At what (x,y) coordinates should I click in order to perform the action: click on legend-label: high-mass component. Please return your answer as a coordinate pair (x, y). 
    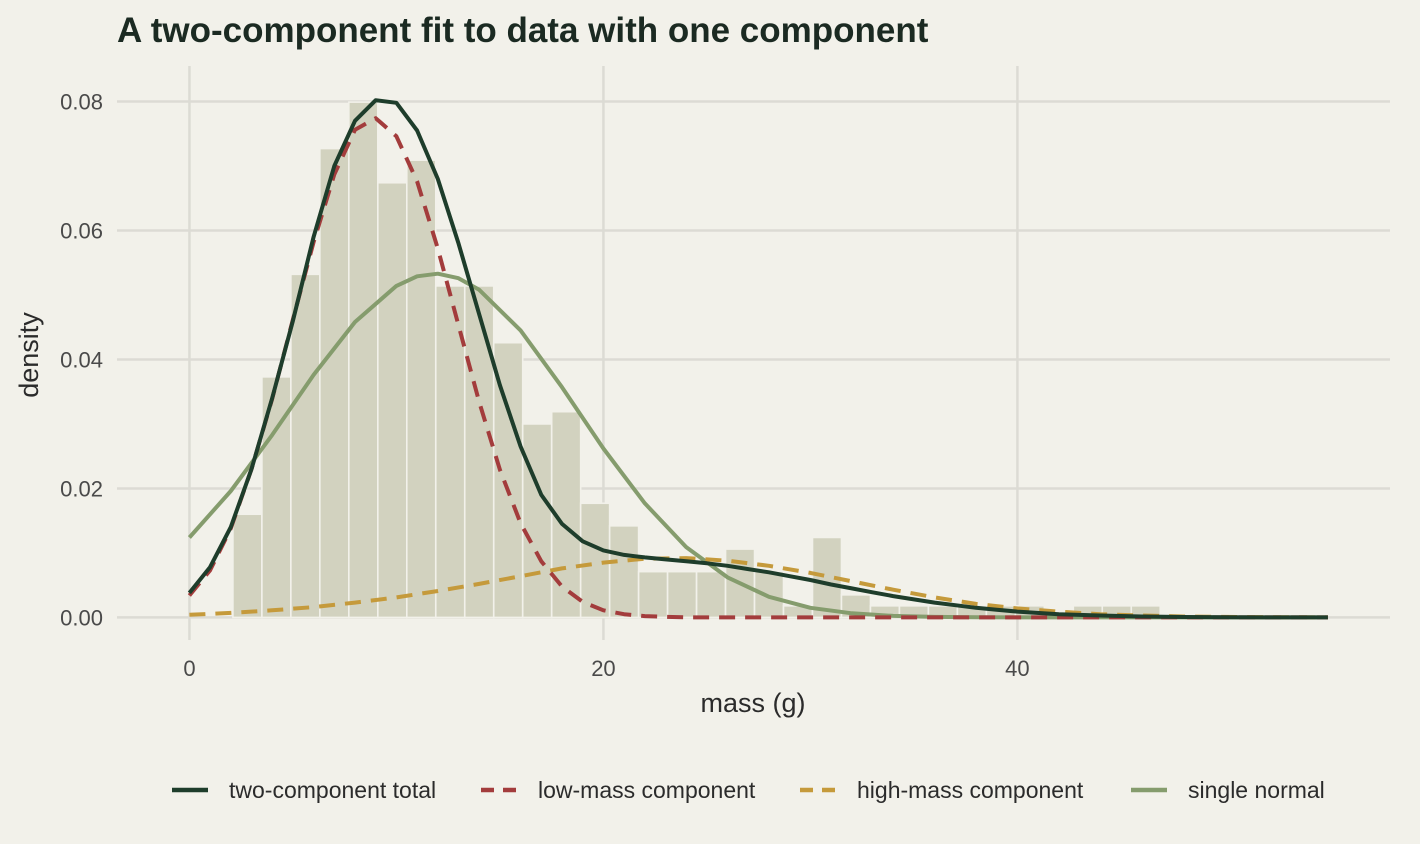
    Looking at the image, I should click on (970, 790).